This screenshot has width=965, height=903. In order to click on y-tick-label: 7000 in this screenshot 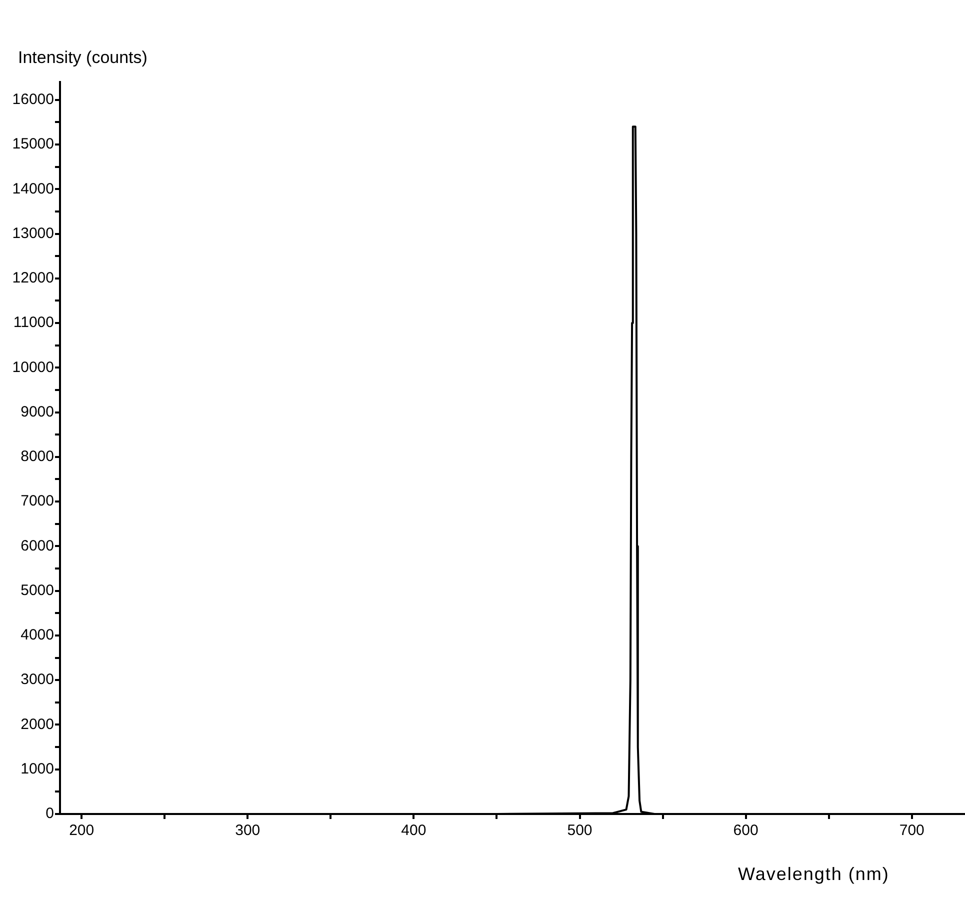, I will do `click(37, 501)`.